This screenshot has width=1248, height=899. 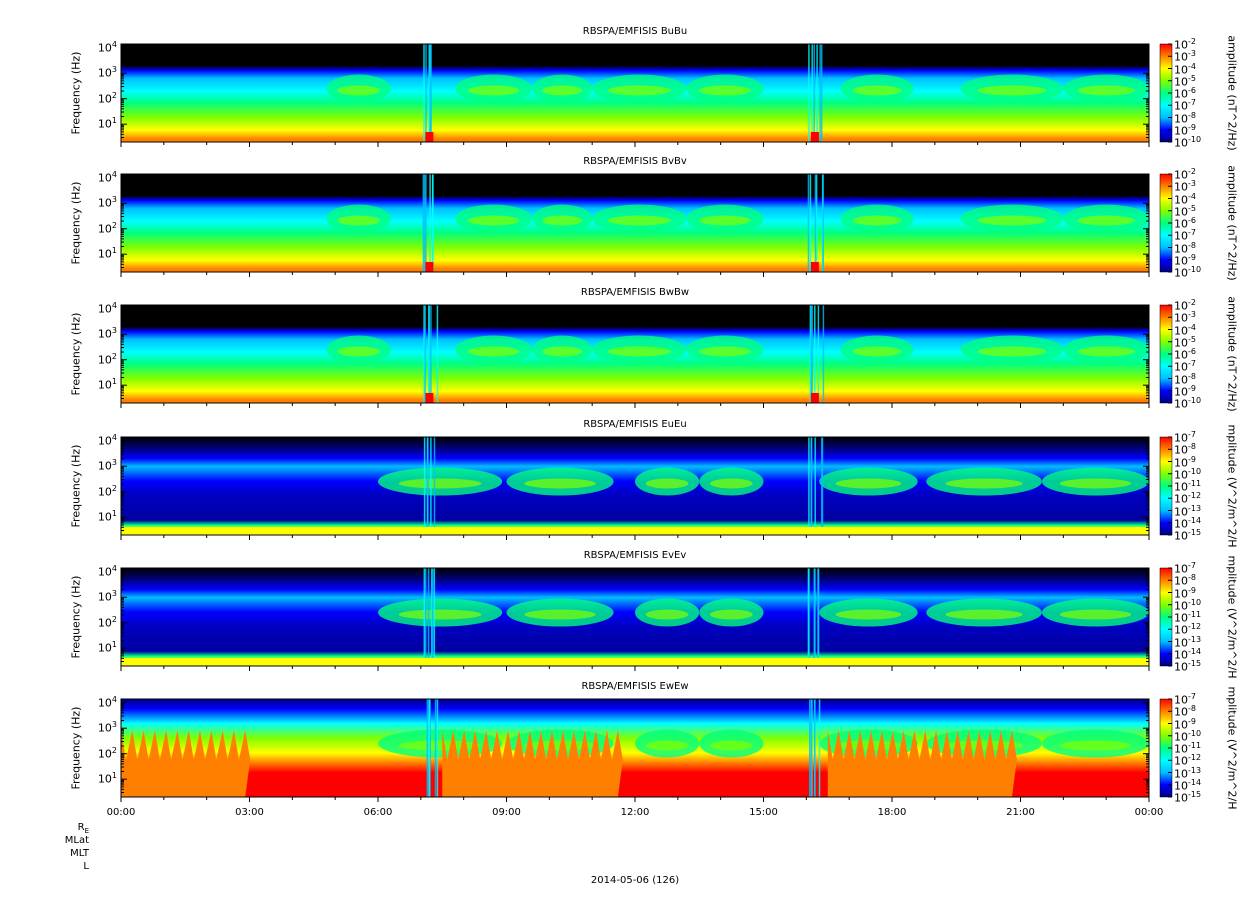 What do you see at coordinates (635, 686) in the screenshot?
I see `panel-title: RBSPA/EMFISIS EwEw` at bounding box center [635, 686].